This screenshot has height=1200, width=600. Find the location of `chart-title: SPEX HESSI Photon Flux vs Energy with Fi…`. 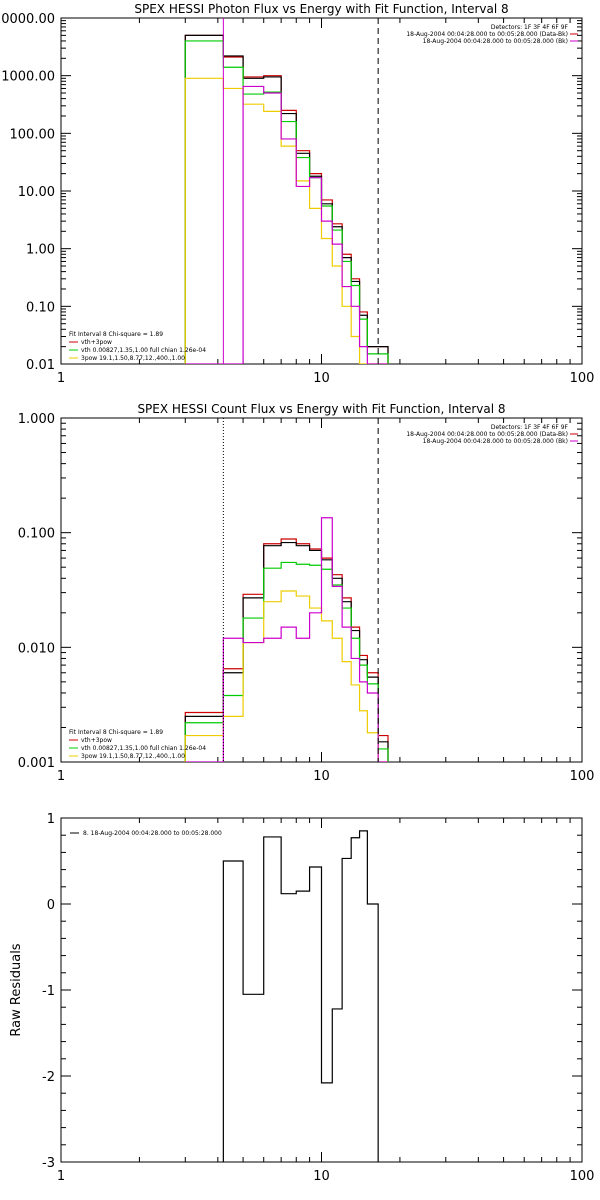

chart-title: SPEX HESSI Photon Flux vs Energy with Fi… is located at coordinates (321, 9).